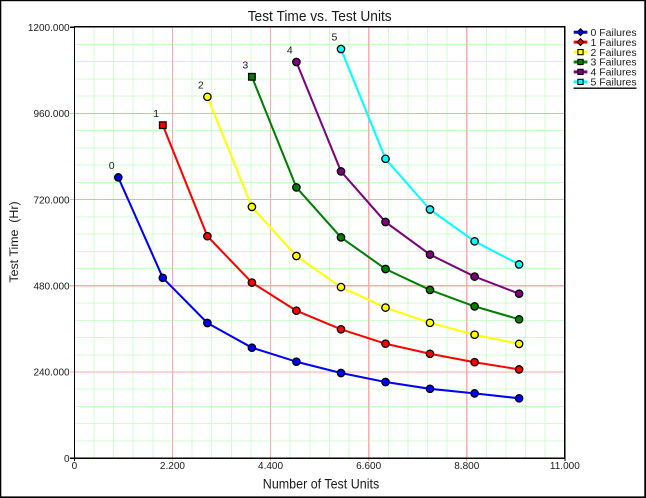 This screenshot has height=498, width=646. Describe the element at coordinates (334, 38) in the screenshot. I see `svg-text: 5` at that location.